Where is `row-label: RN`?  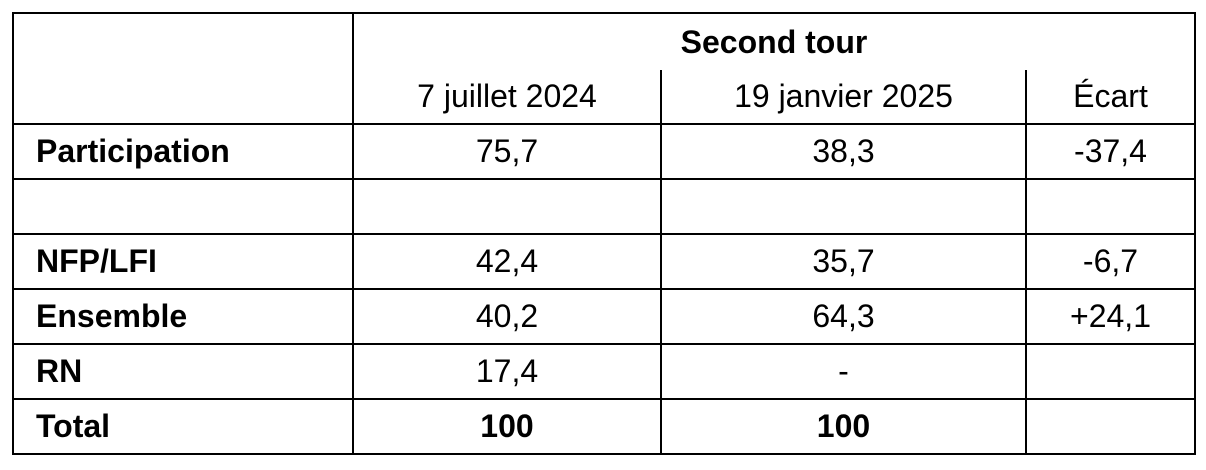
row-label: RN is located at coordinates (183, 371).